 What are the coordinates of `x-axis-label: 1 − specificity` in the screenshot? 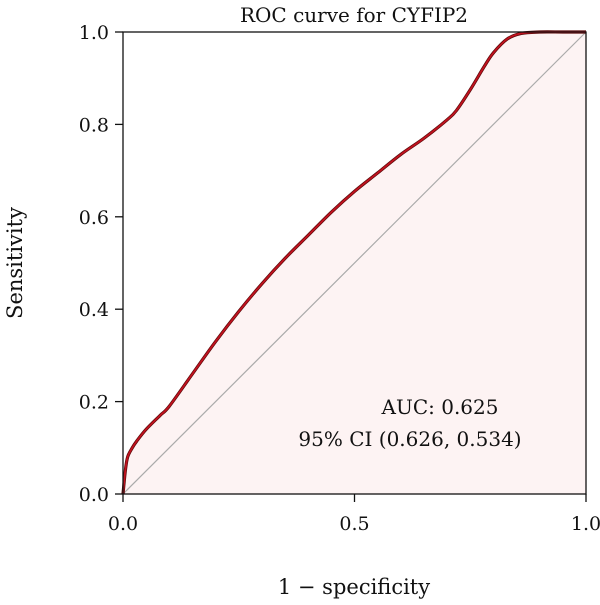 It's located at (354, 587).